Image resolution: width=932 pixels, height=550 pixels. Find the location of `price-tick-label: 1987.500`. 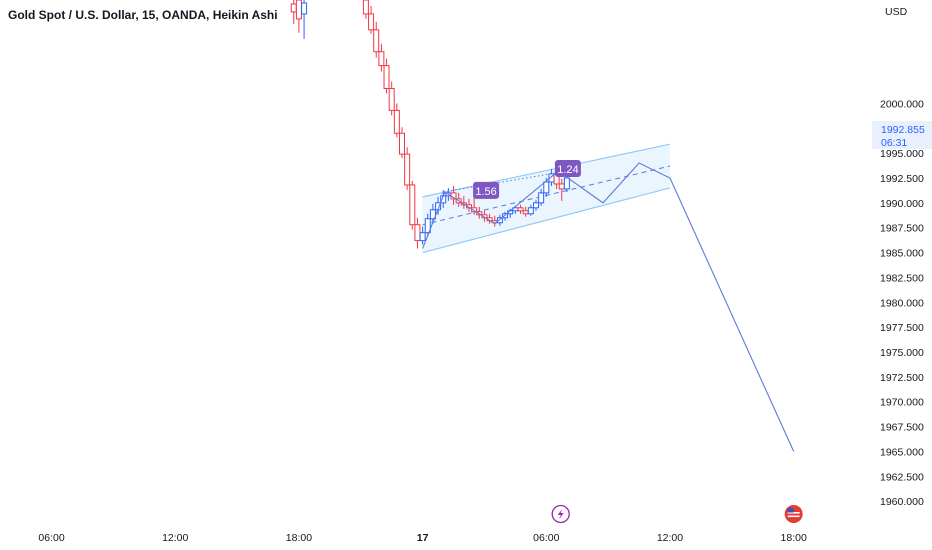

price-tick-label: 1987.500 is located at coordinates (902, 229).